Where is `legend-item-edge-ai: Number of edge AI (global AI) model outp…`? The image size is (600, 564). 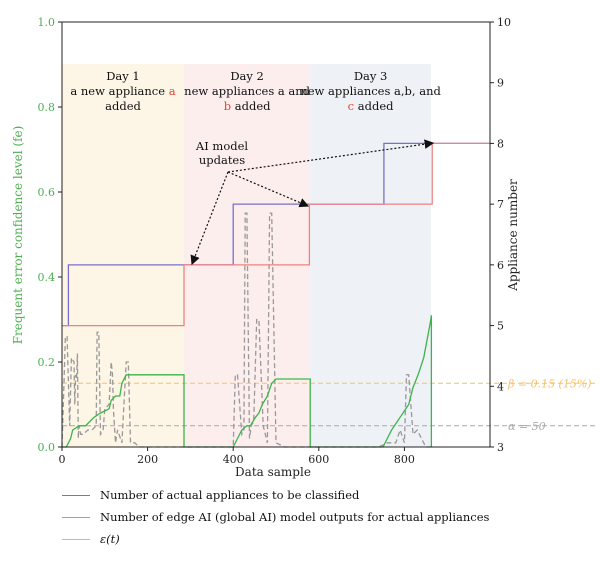
legend-item-edge-ai: Number of edge AI (global AI) model outp… is located at coordinates (322, 517).